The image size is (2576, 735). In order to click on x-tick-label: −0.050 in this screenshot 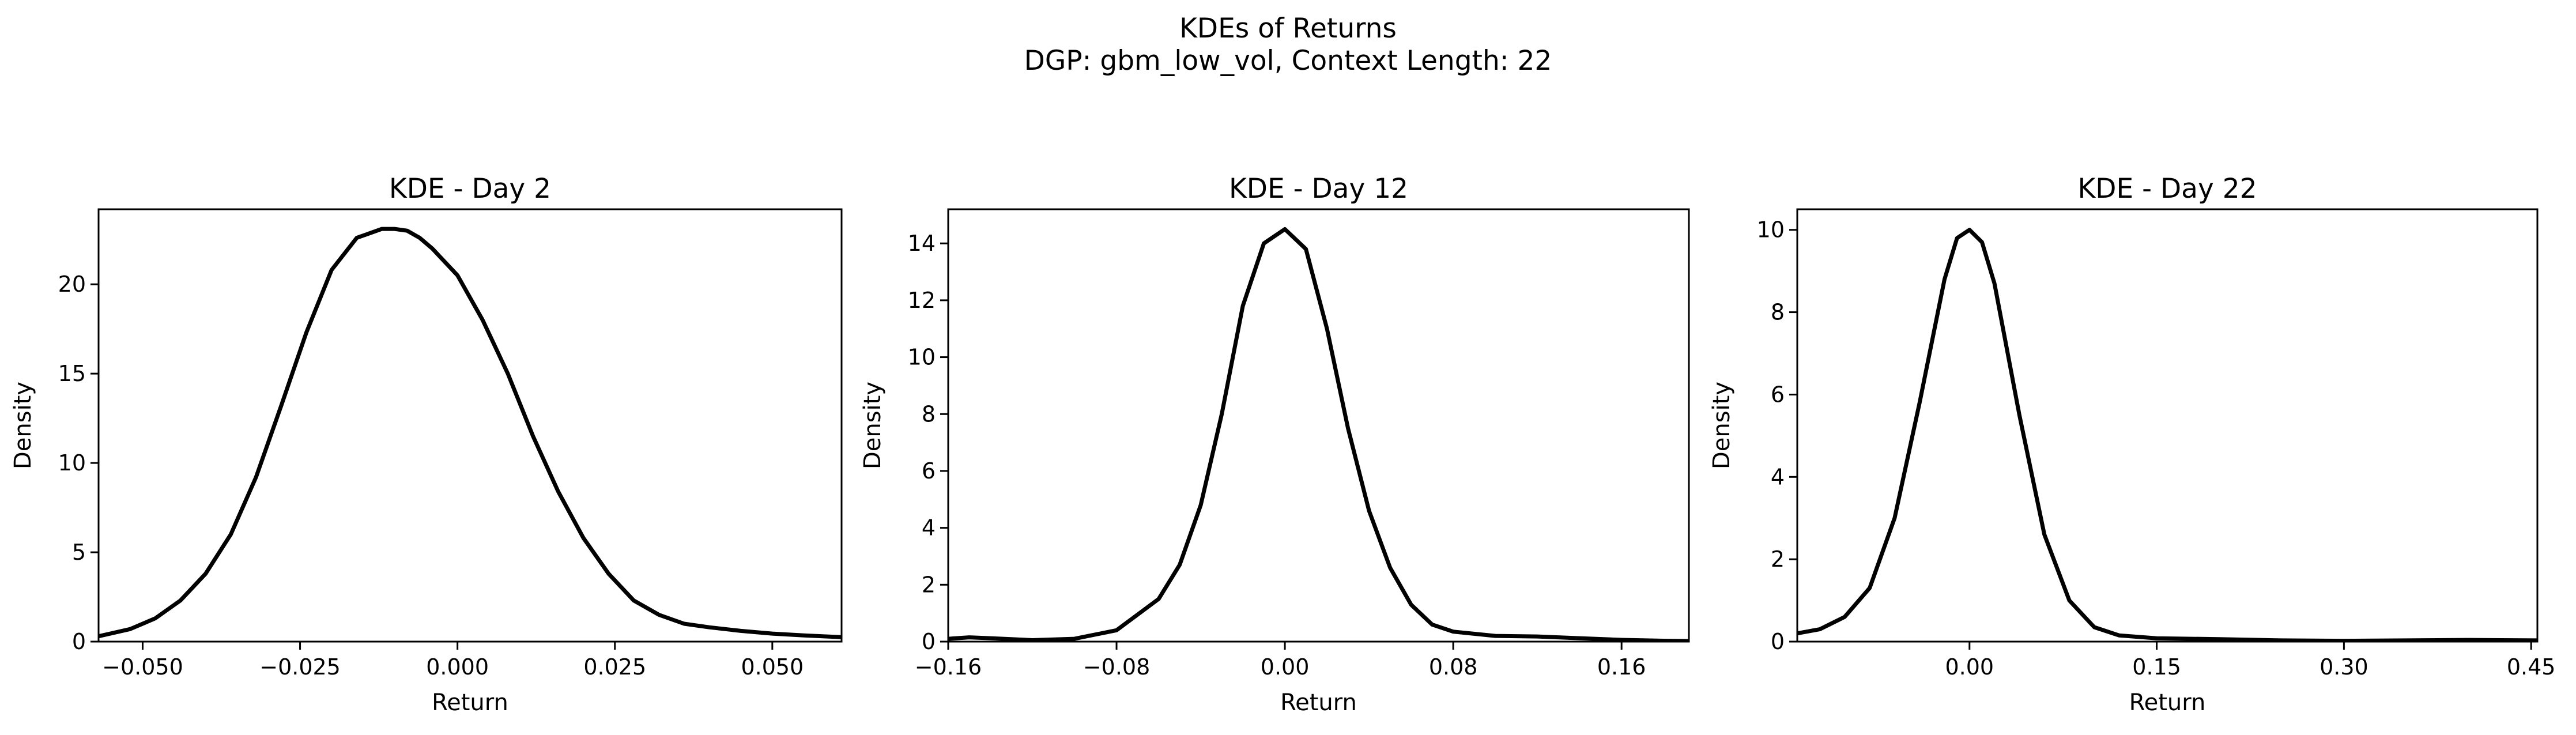, I will do `click(142, 667)`.